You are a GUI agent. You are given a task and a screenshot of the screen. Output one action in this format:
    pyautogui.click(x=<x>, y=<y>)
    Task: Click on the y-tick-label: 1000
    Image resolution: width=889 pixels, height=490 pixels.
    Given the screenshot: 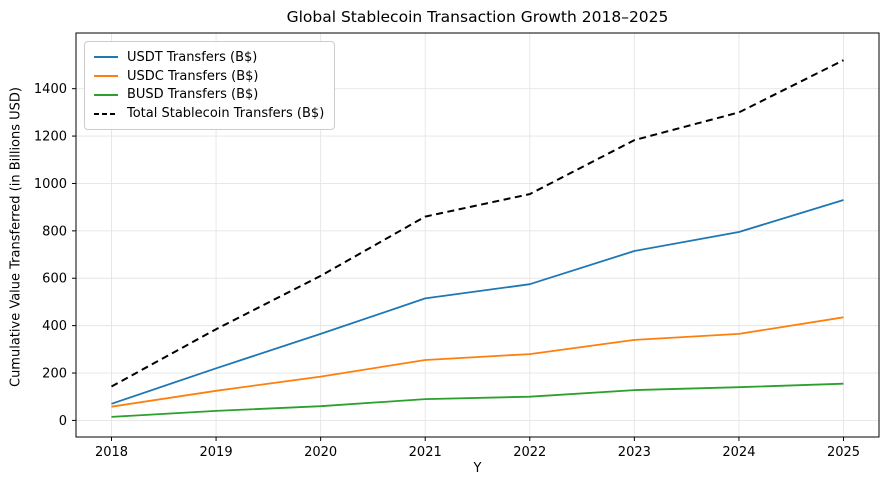 What is the action you would take?
    pyautogui.click(x=50, y=184)
    